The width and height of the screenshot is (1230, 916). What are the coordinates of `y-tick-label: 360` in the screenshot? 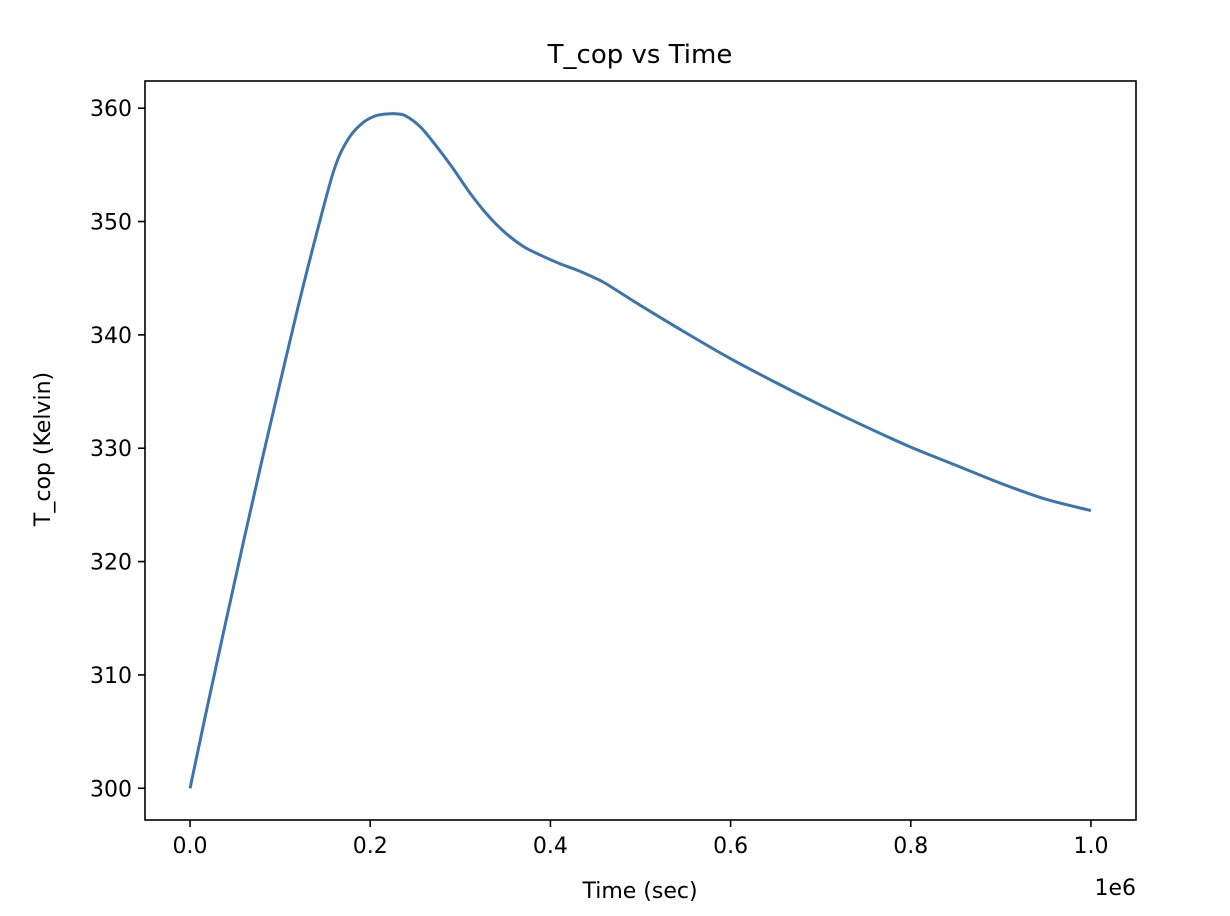 It's located at (111, 109).